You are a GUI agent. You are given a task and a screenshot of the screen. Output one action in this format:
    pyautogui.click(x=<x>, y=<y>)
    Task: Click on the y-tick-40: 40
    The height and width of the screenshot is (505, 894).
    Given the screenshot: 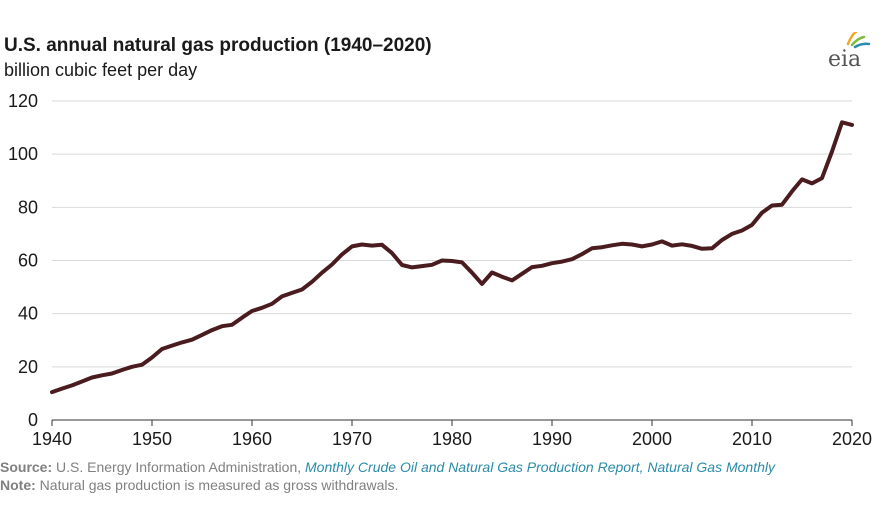 What is the action you would take?
    pyautogui.click(x=28, y=314)
    